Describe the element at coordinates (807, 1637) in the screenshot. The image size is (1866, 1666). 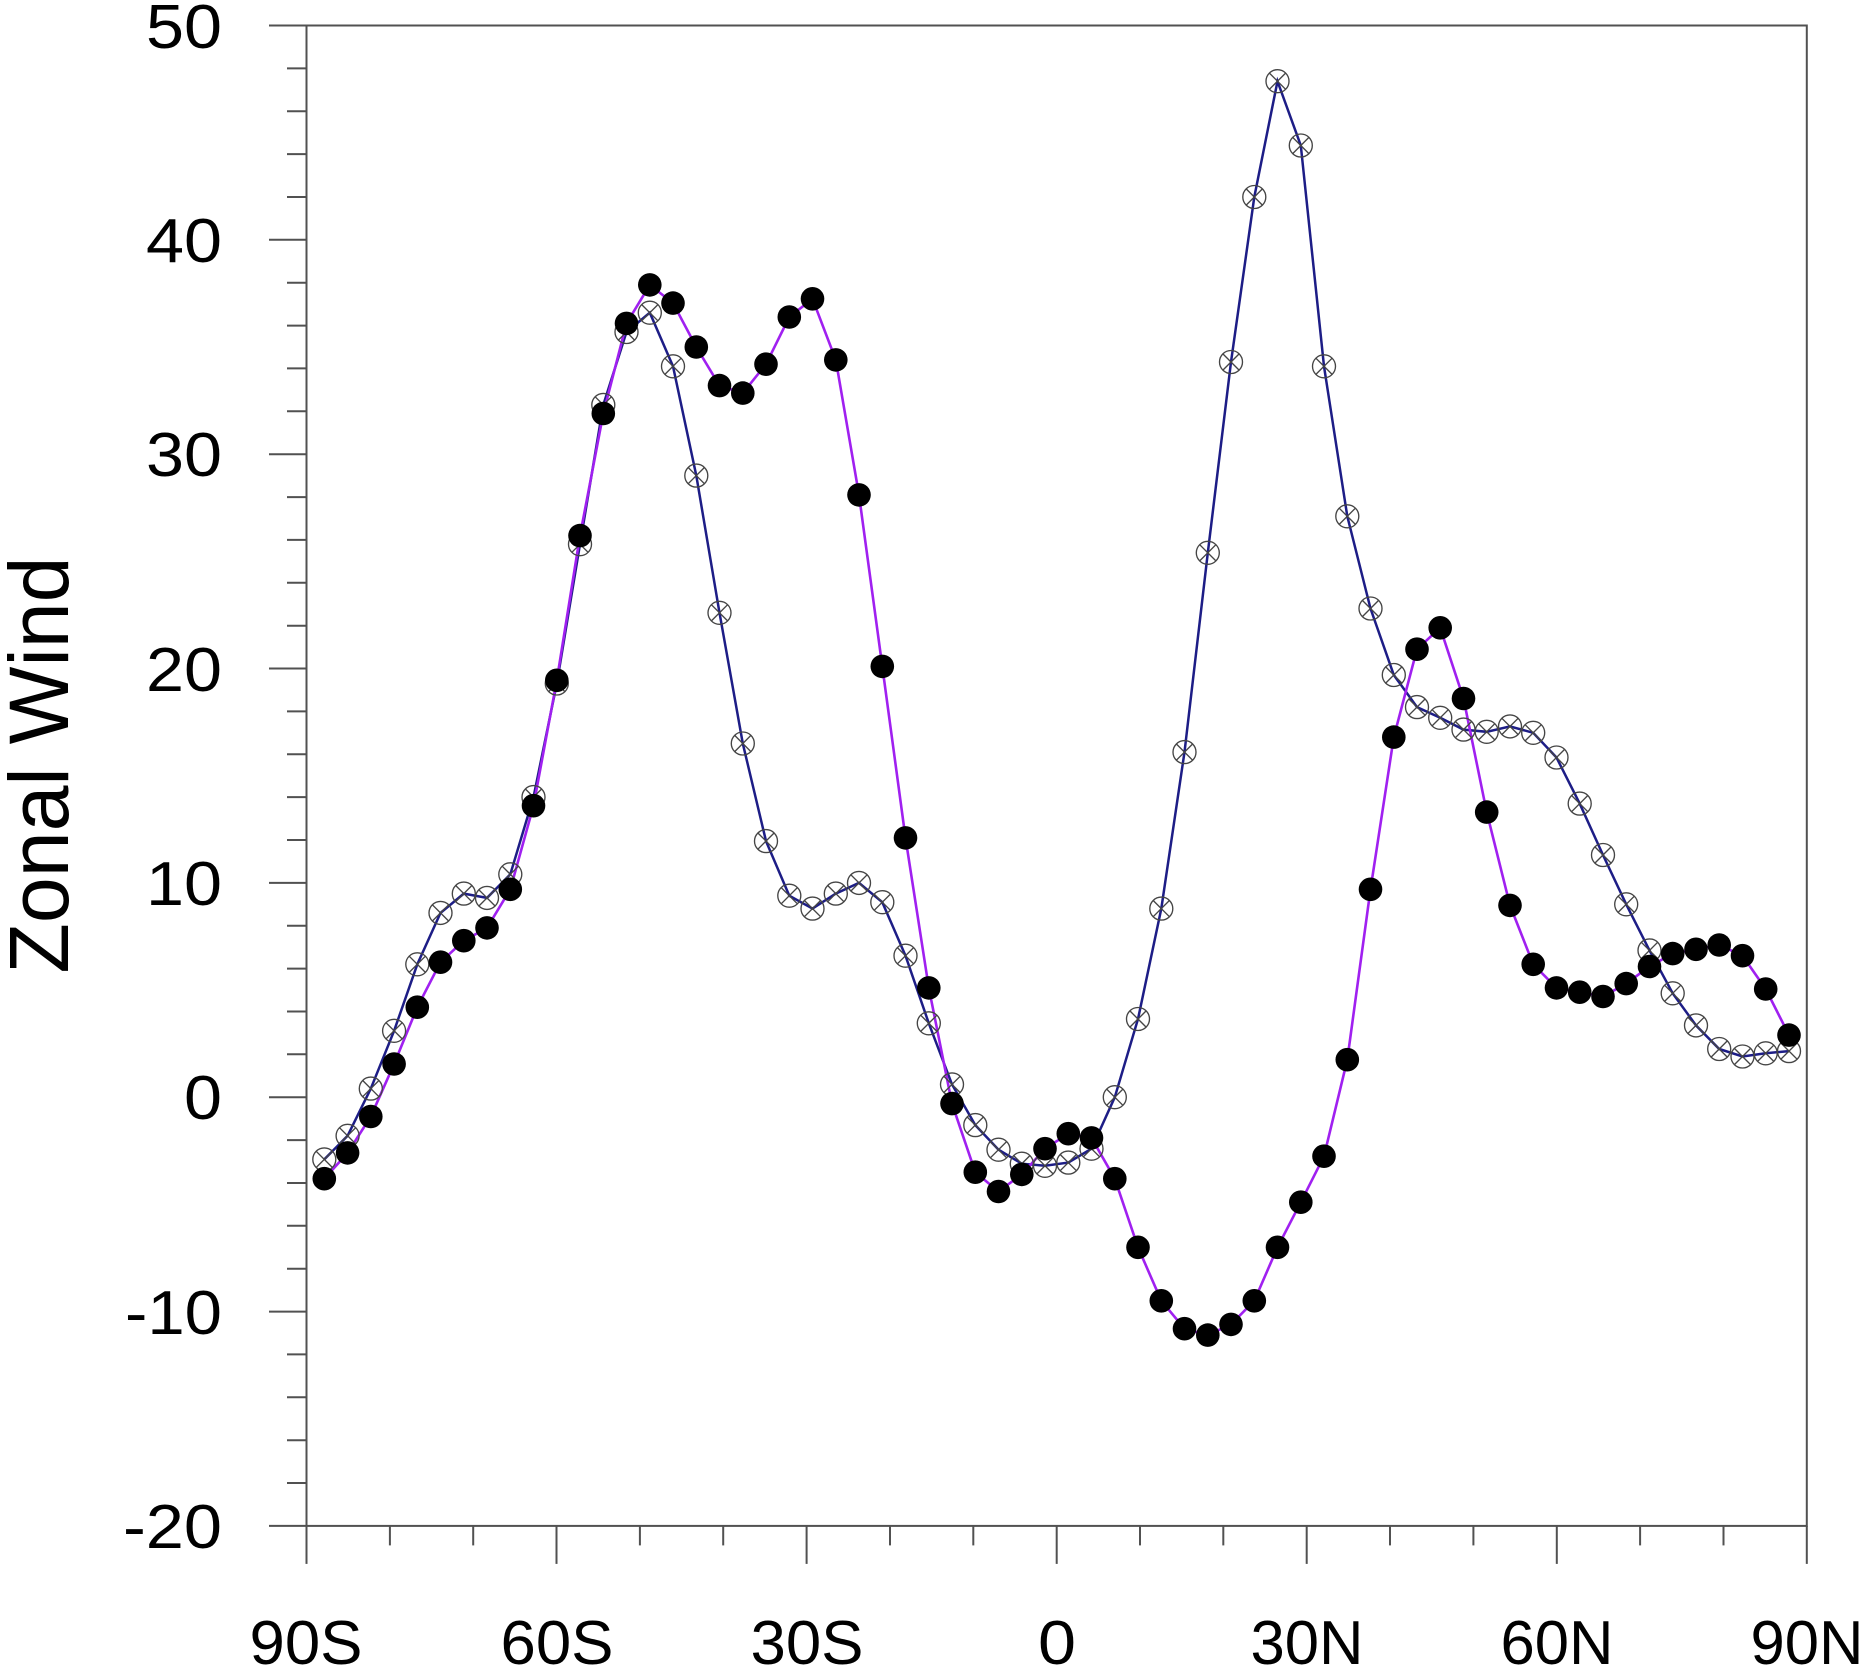
I see `svg-text: 30S` at that location.